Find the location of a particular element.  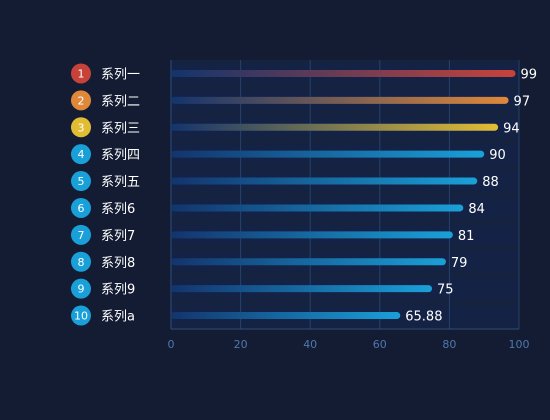

value-label: 79 is located at coordinates (459, 263).